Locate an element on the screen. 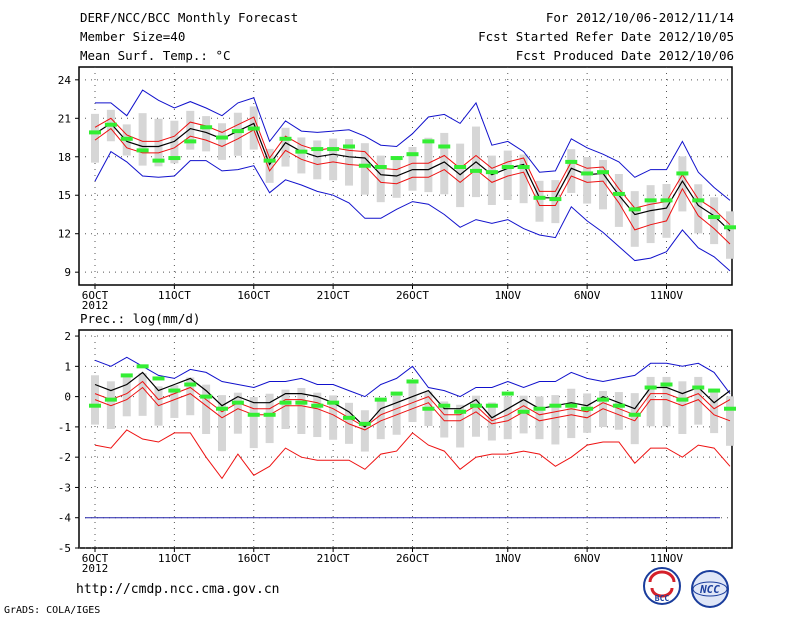 The width and height of the screenshot is (800, 618). fcst-started-date: Fcst Started Refer Date 2012/10/05 is located at coordinates (606, 36).